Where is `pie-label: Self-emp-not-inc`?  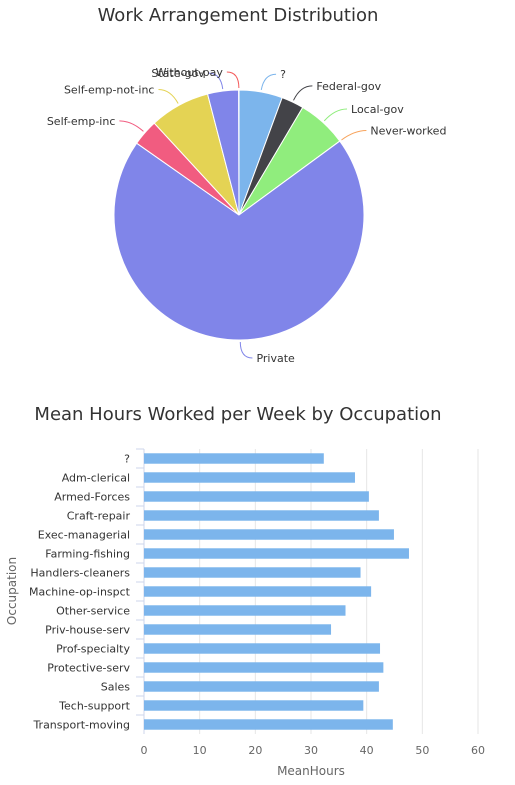
pie-label: Self-emp-not-inc is located at coordinates (109, 89).